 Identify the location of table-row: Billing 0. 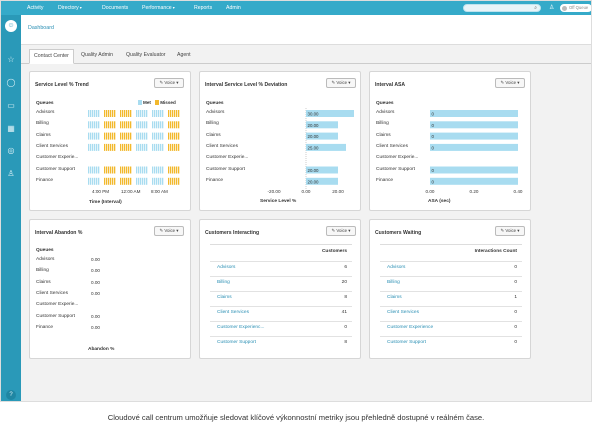
(451, 281).